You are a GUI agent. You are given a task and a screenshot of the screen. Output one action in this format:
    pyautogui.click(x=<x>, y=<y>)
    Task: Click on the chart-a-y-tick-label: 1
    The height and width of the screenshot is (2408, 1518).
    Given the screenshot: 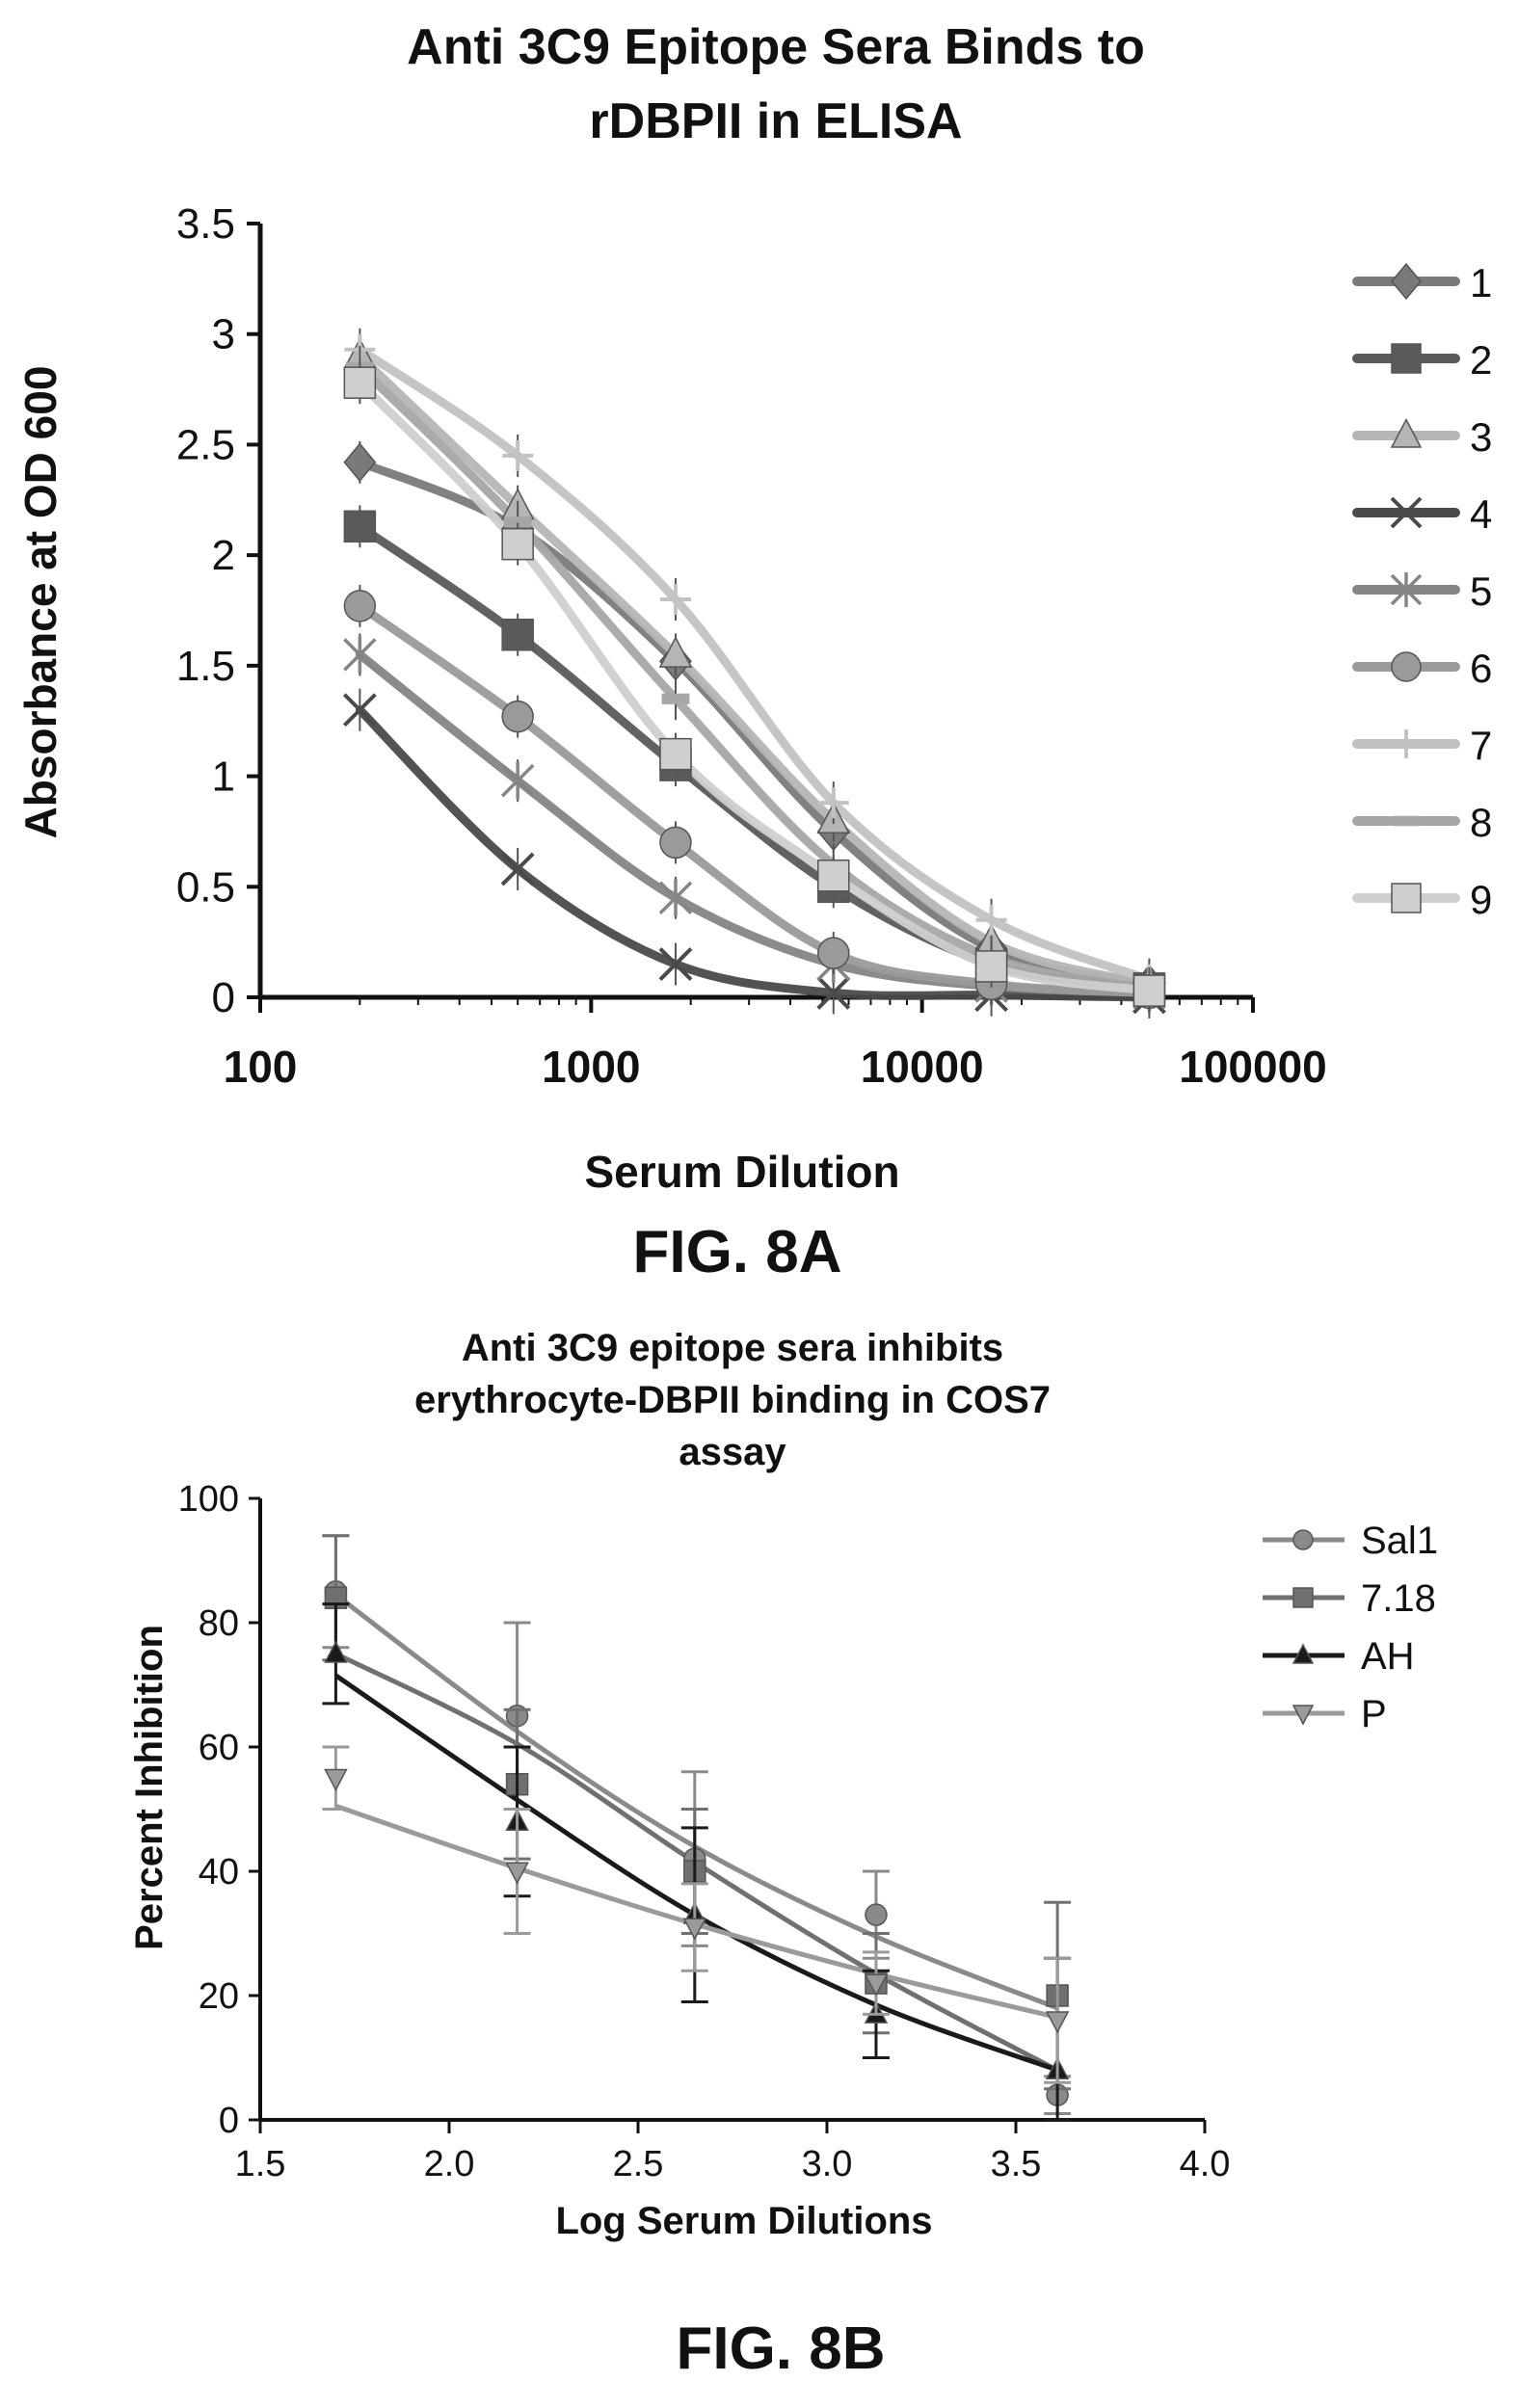 What is the action you would take?
    pyautogui.click(x=223, y=778)
    